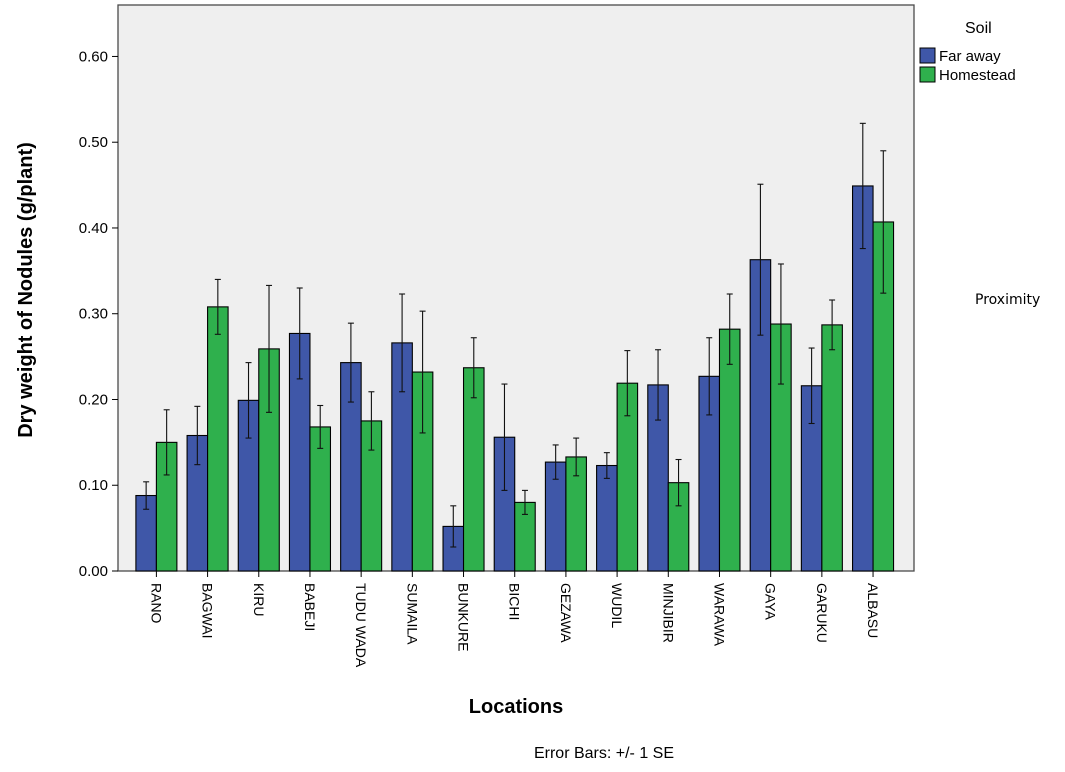 The width and height of the screenshot is (1065, 772). I want to click on x-tick-label: WARAWA, so click(719, 615).